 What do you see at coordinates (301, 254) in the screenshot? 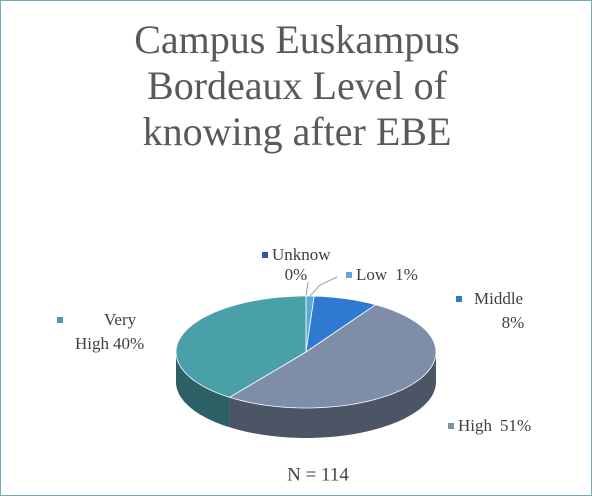
I see `category-label: Unknow` at bounding box center [301, 254].